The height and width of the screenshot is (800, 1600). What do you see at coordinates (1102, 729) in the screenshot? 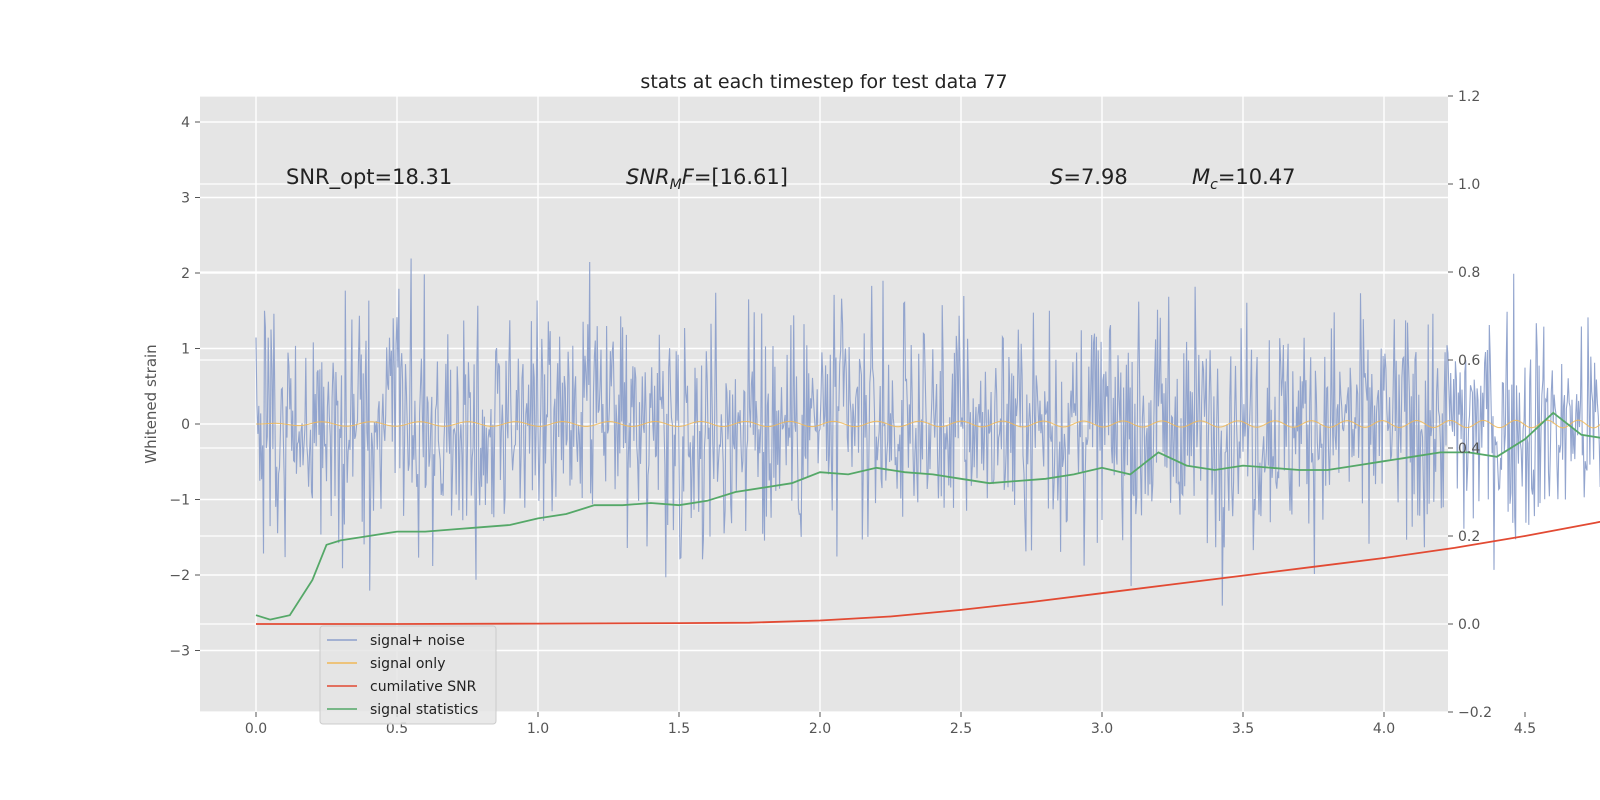
I see `x-tick-label: 3.0` at bounding box center [1102, 729].